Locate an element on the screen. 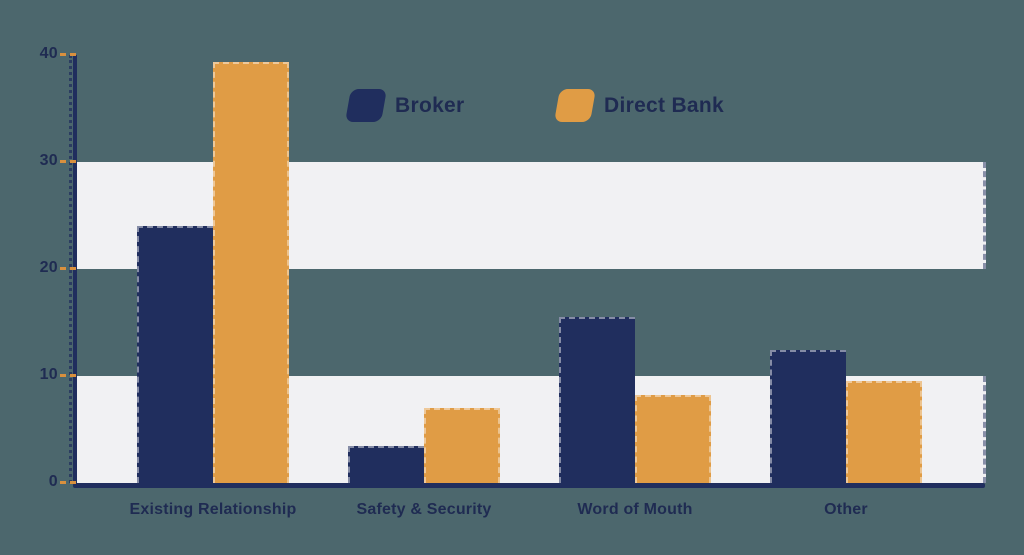  legend-swatch-broker is located at coordinates (366, 105).